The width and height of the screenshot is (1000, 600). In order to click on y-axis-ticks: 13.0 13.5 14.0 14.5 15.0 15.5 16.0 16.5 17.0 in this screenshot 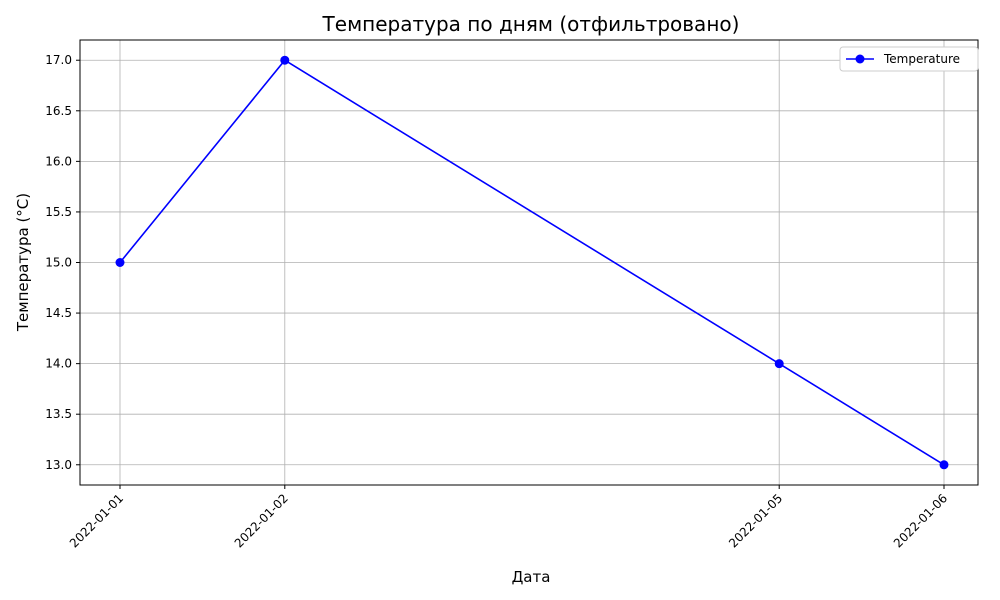, I will do `click(62, 262)`.